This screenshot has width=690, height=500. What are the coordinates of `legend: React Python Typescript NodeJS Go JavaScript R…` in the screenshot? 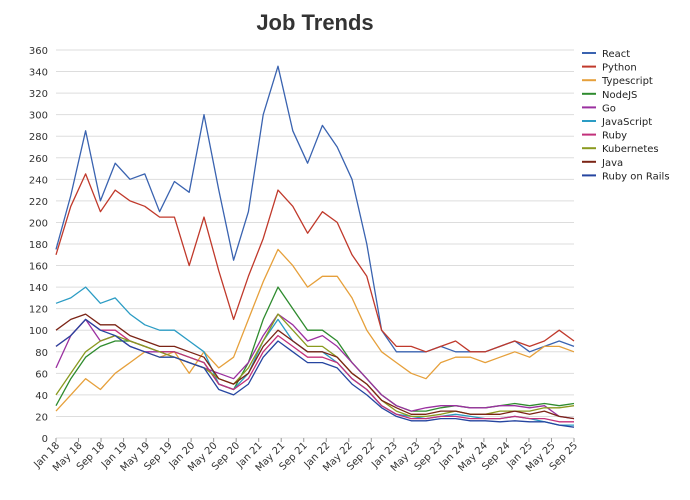 It's located at (626, 115).